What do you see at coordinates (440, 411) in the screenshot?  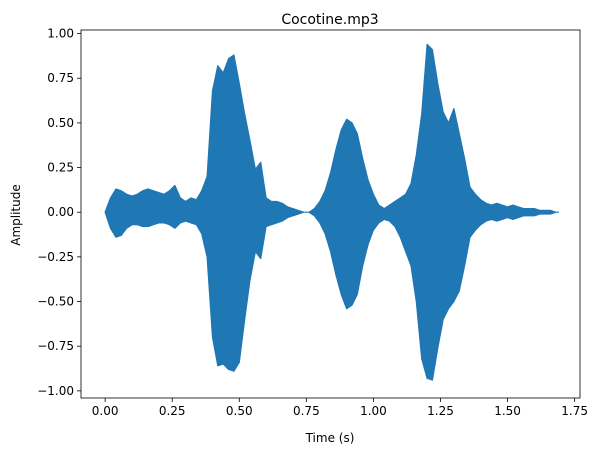 I see `x-tick-label: 1.25` at bounding box center [440, 411].